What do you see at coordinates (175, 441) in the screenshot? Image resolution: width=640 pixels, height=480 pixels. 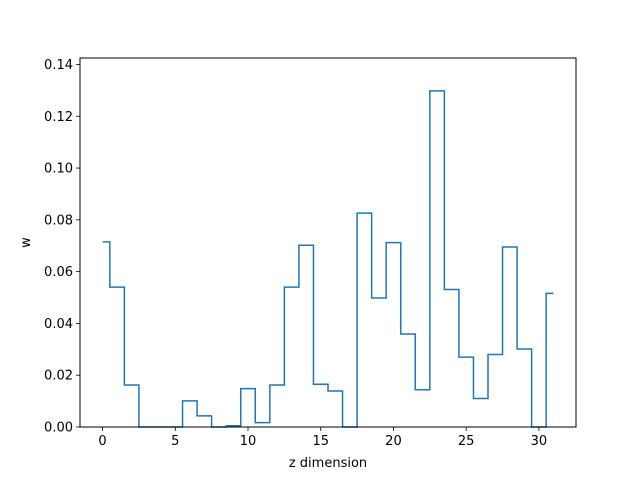 I see `x-tick-label: 5` at bounding box center [175, 441].